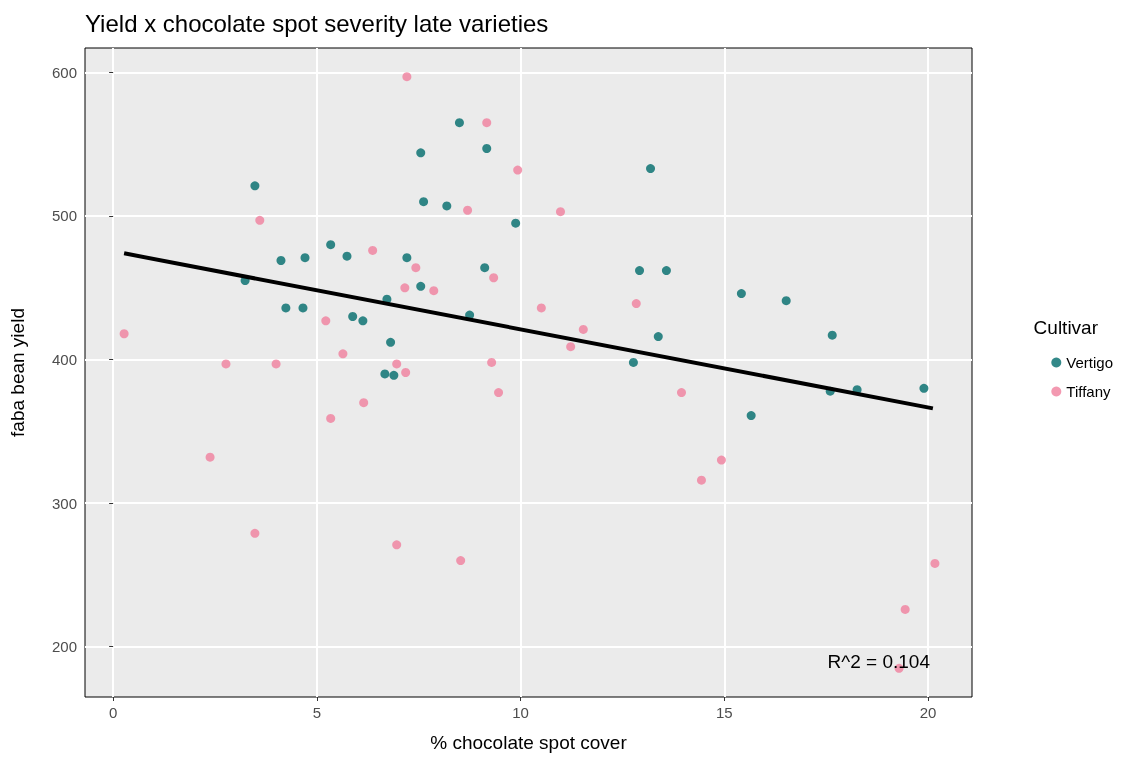 This screenshot has width=1128, height=758. I want to click on legend-title: Cultivar, so click(1066, 327).